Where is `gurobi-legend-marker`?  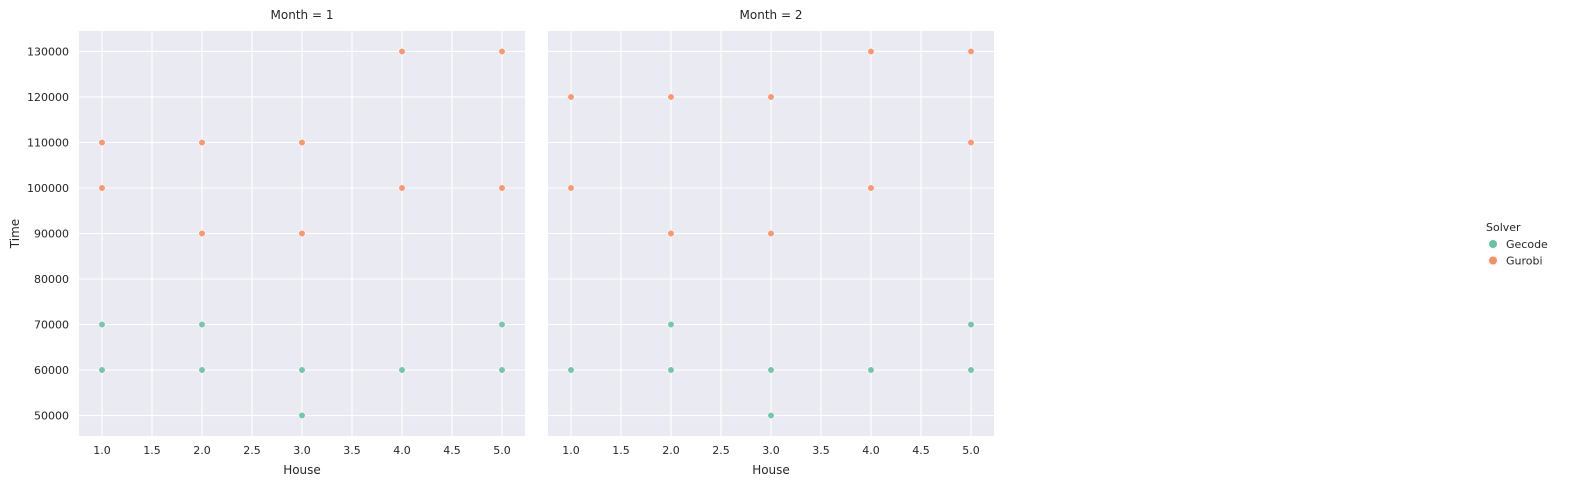 gurobi-legend-marker is located at coordinates (1493, 260).